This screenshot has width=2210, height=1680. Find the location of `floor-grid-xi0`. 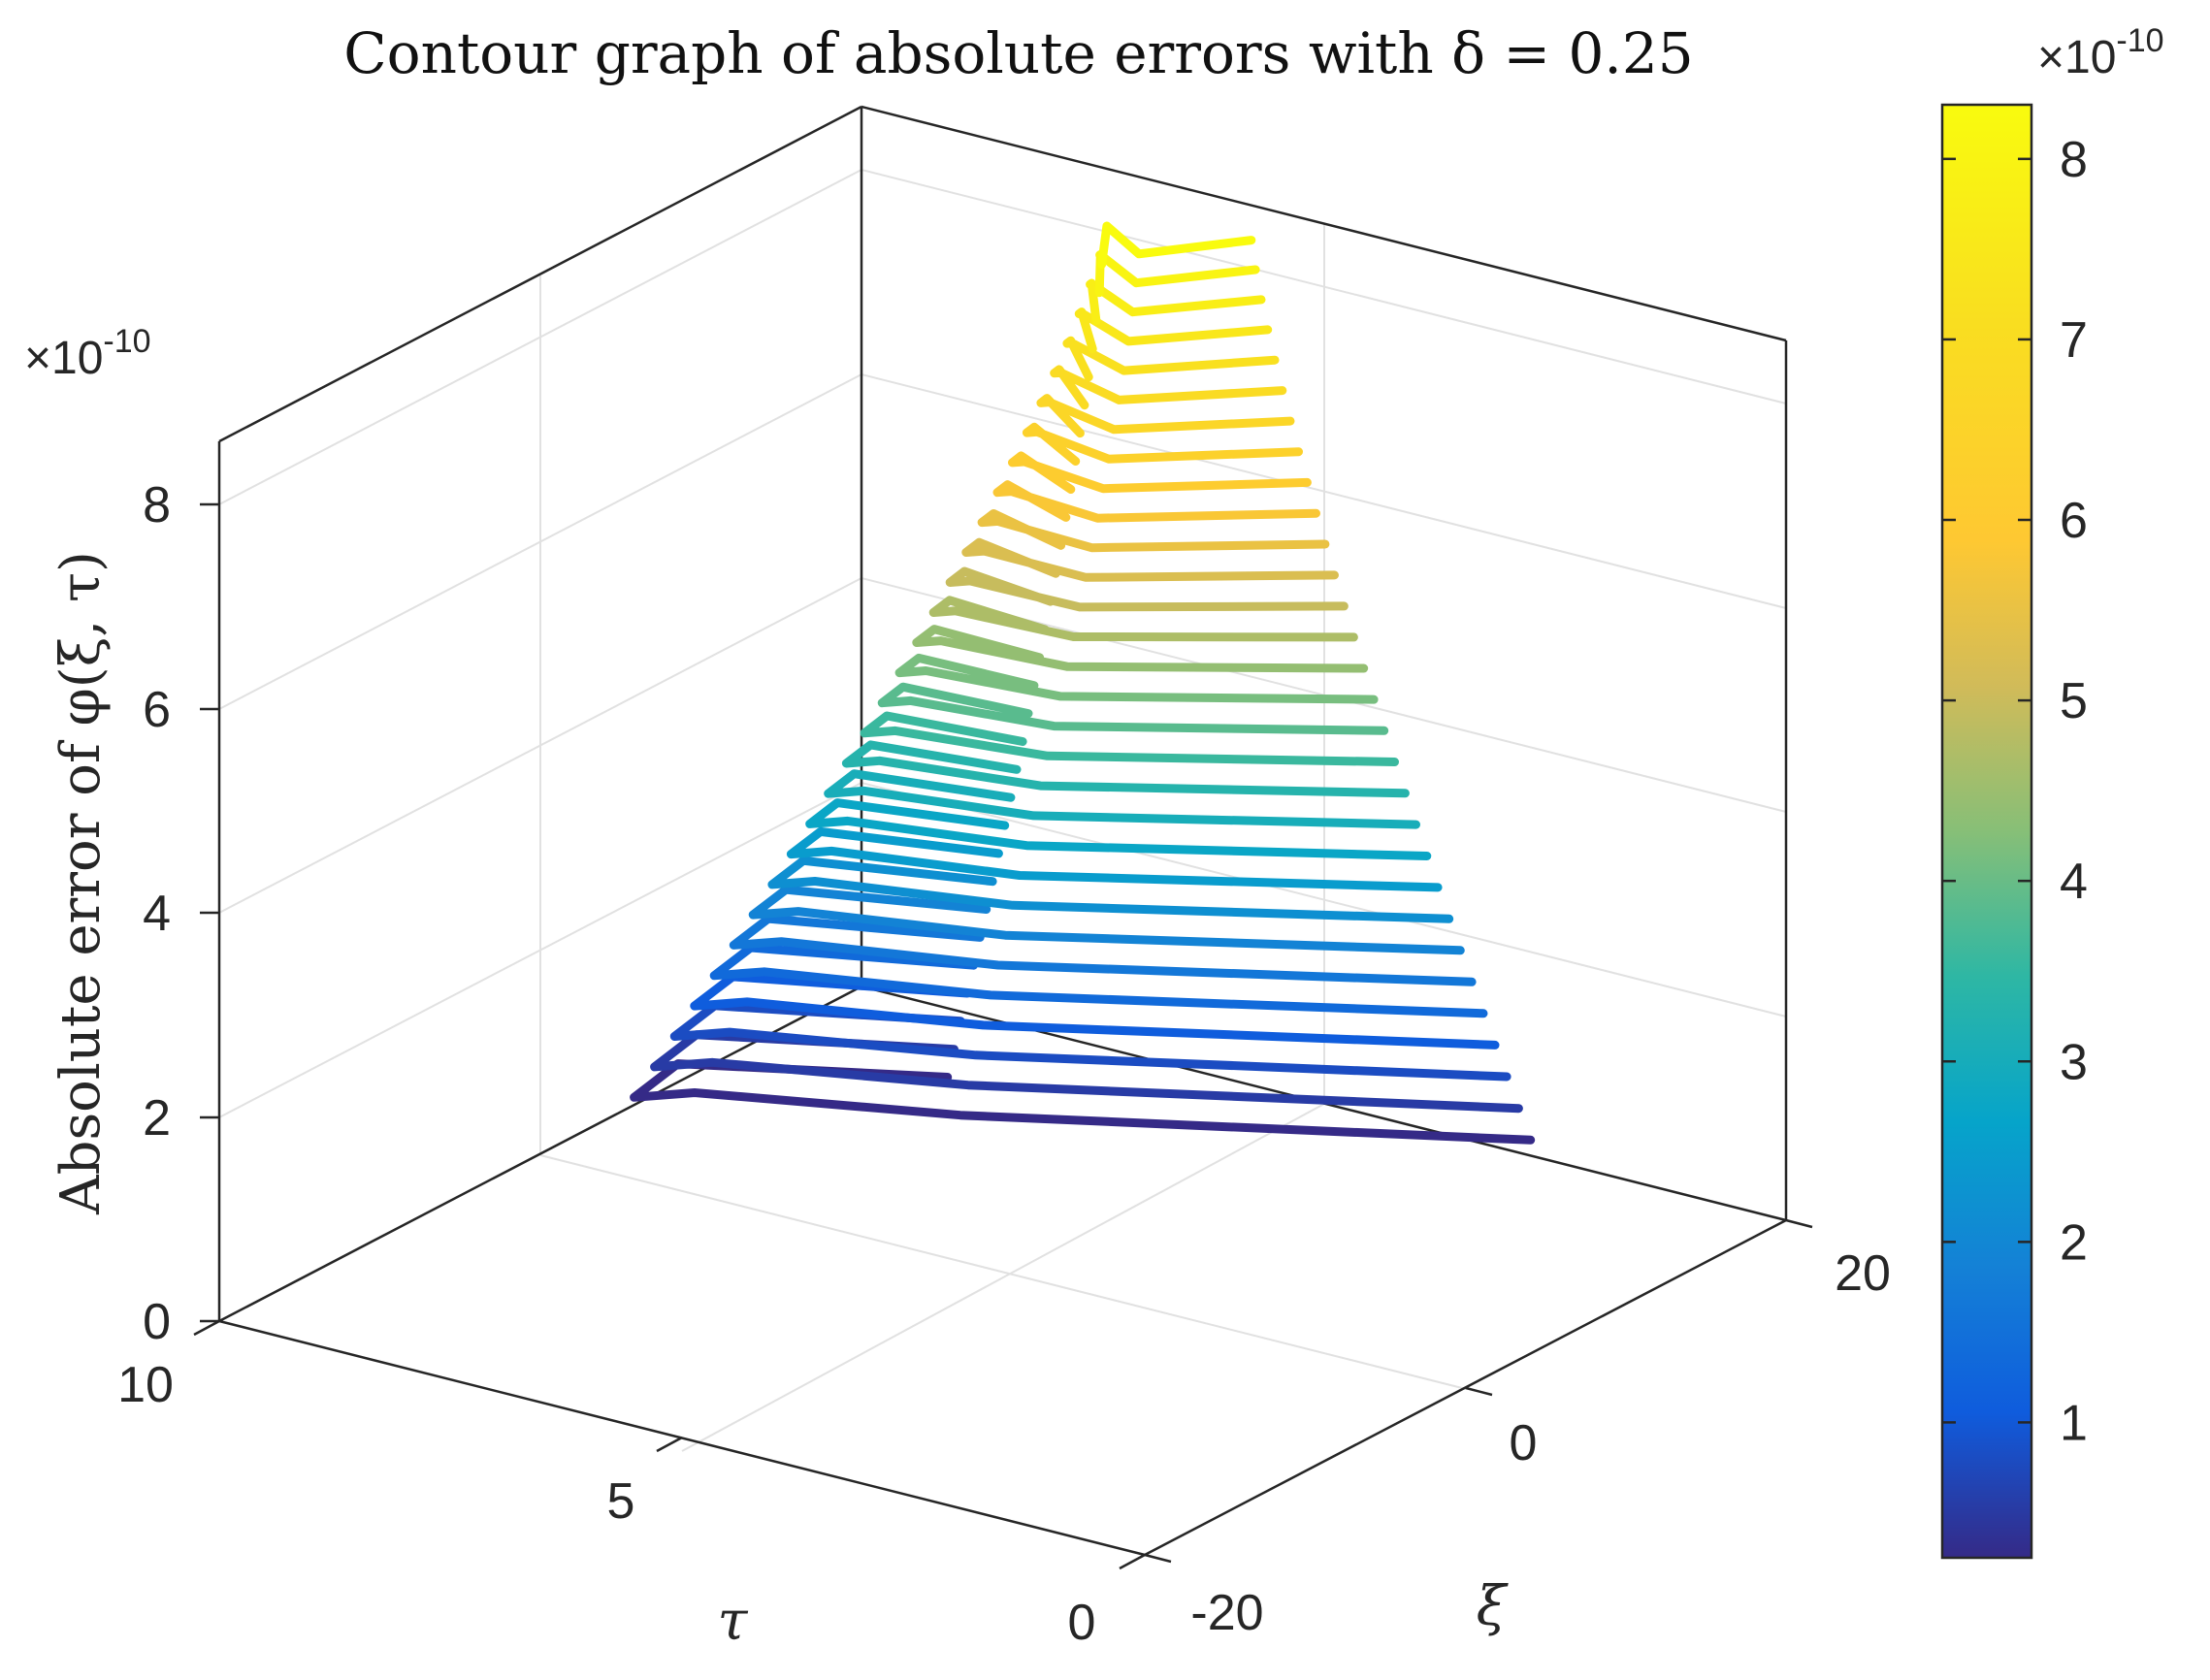

floor-grid-xi0 is located at coordinates (1003, 1277).